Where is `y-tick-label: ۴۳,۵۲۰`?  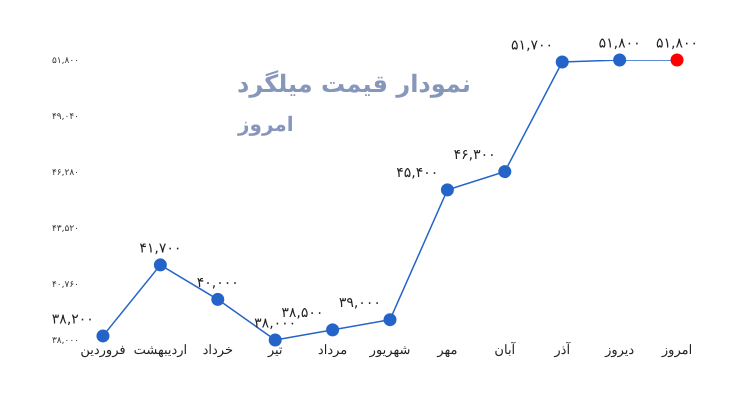
y-tick-label: ۴۳,۵۲۰ is located at coordinates (65, 229).